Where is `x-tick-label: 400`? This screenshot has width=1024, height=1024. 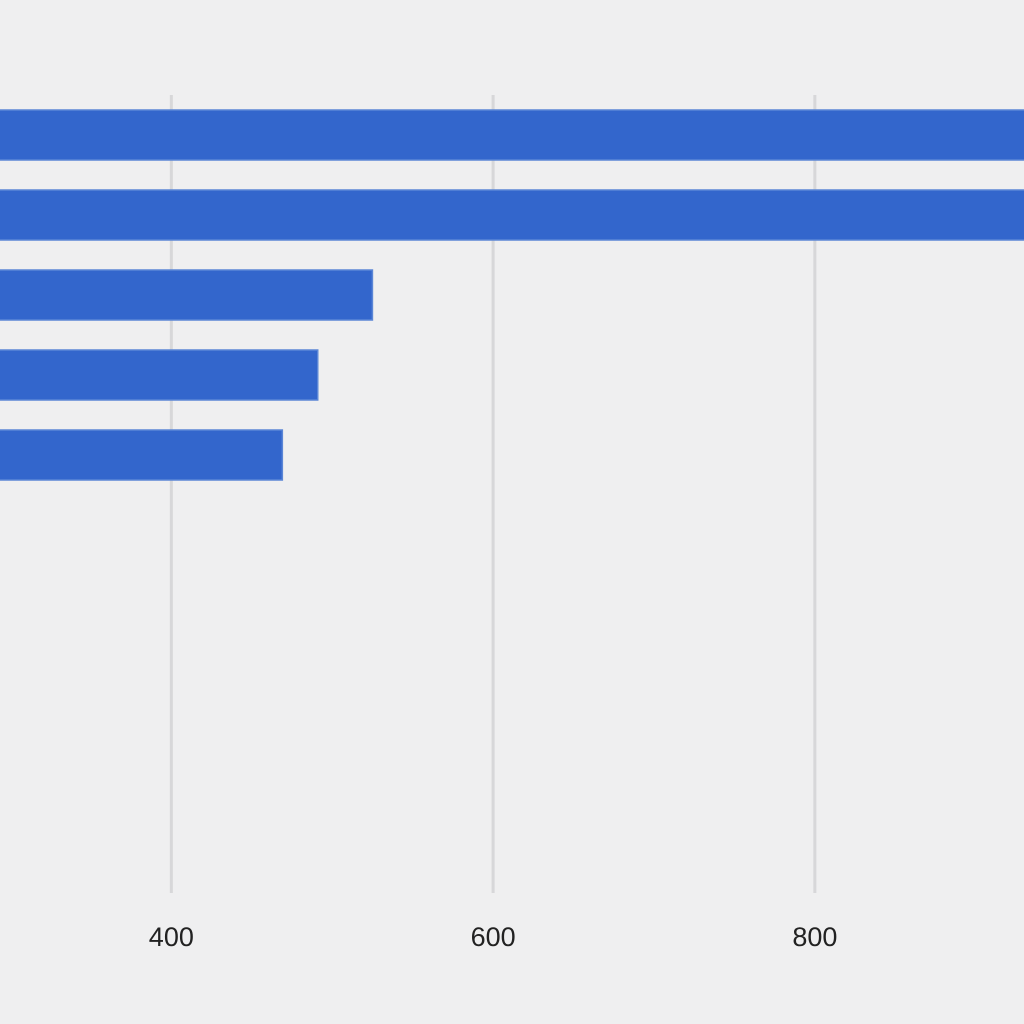 x-tick-label: 400 is located at coordinates (171, 937).